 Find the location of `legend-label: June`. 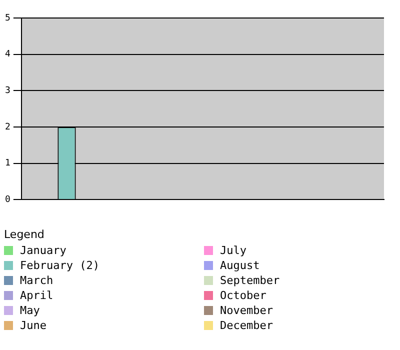

legend-label: June is located at coordinates (33, 325).